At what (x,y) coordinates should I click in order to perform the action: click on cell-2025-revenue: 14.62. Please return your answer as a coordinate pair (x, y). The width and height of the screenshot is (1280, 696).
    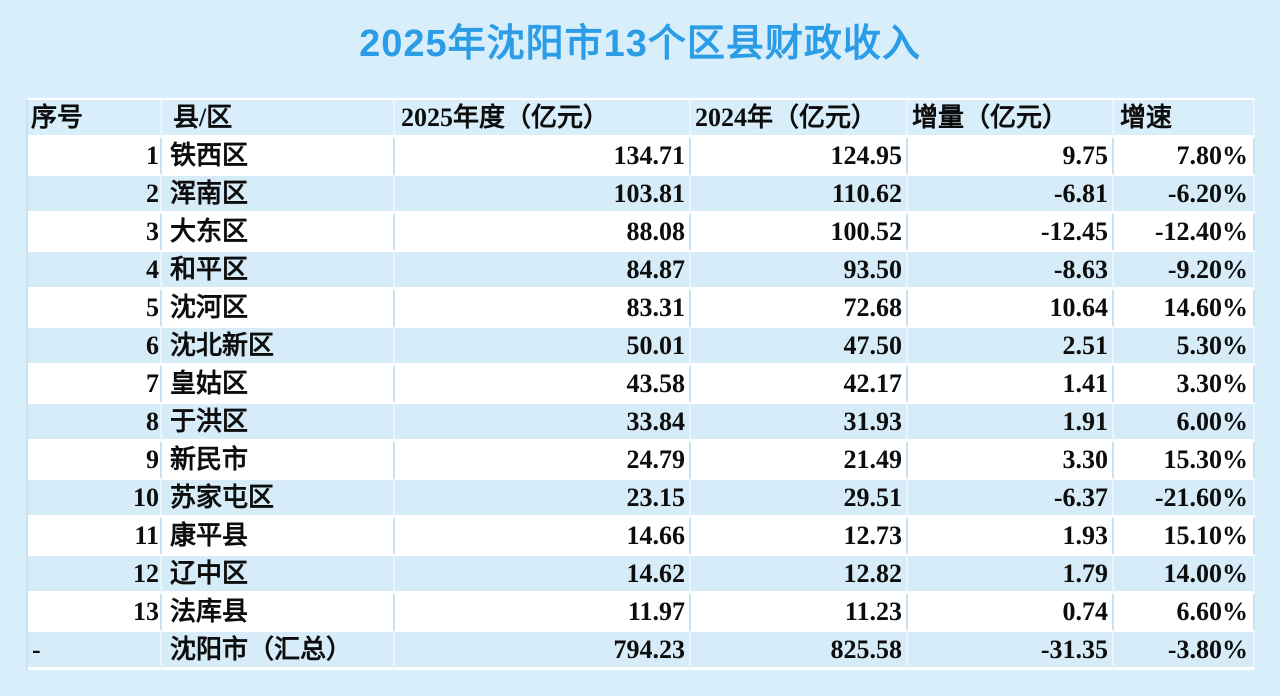
    Looking at the image, I should click on (543, 575).